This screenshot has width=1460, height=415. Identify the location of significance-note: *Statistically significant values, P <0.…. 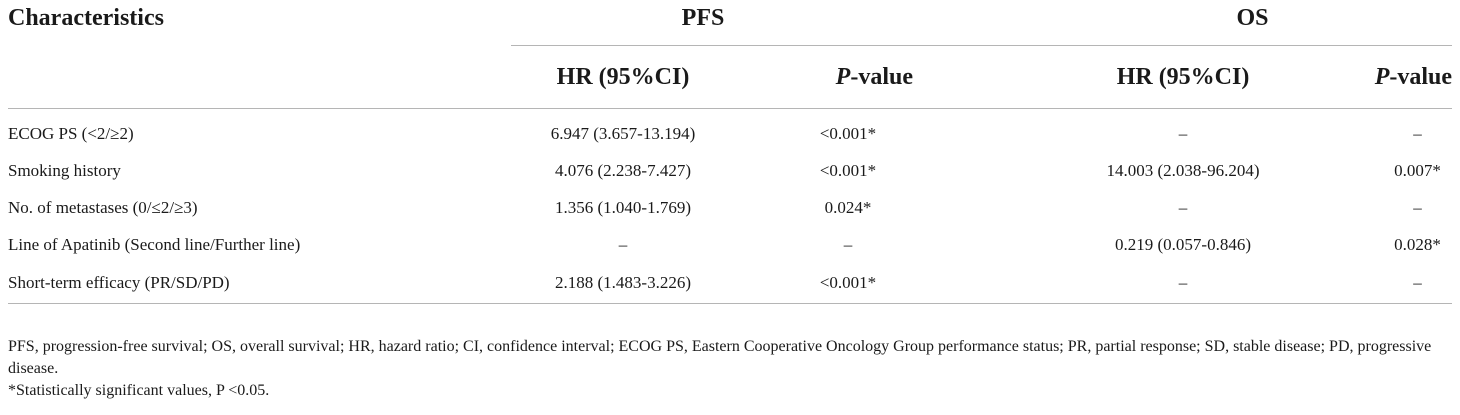
(139, 390).